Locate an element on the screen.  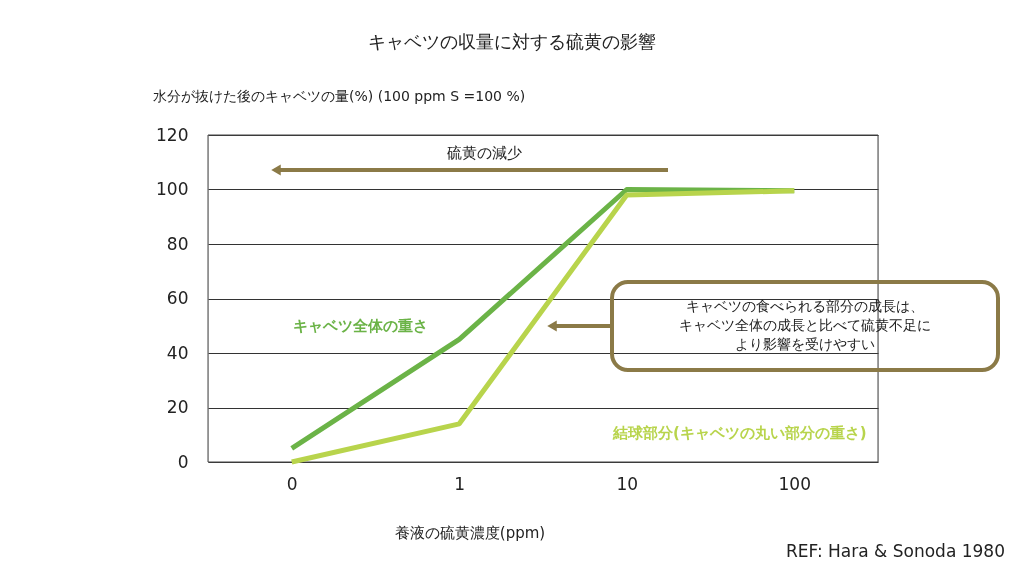
y-axis-title: 水分が抜けた後のキャベツの量(%) (100 ppm S =100 %) is located at coordinates (339, 96).